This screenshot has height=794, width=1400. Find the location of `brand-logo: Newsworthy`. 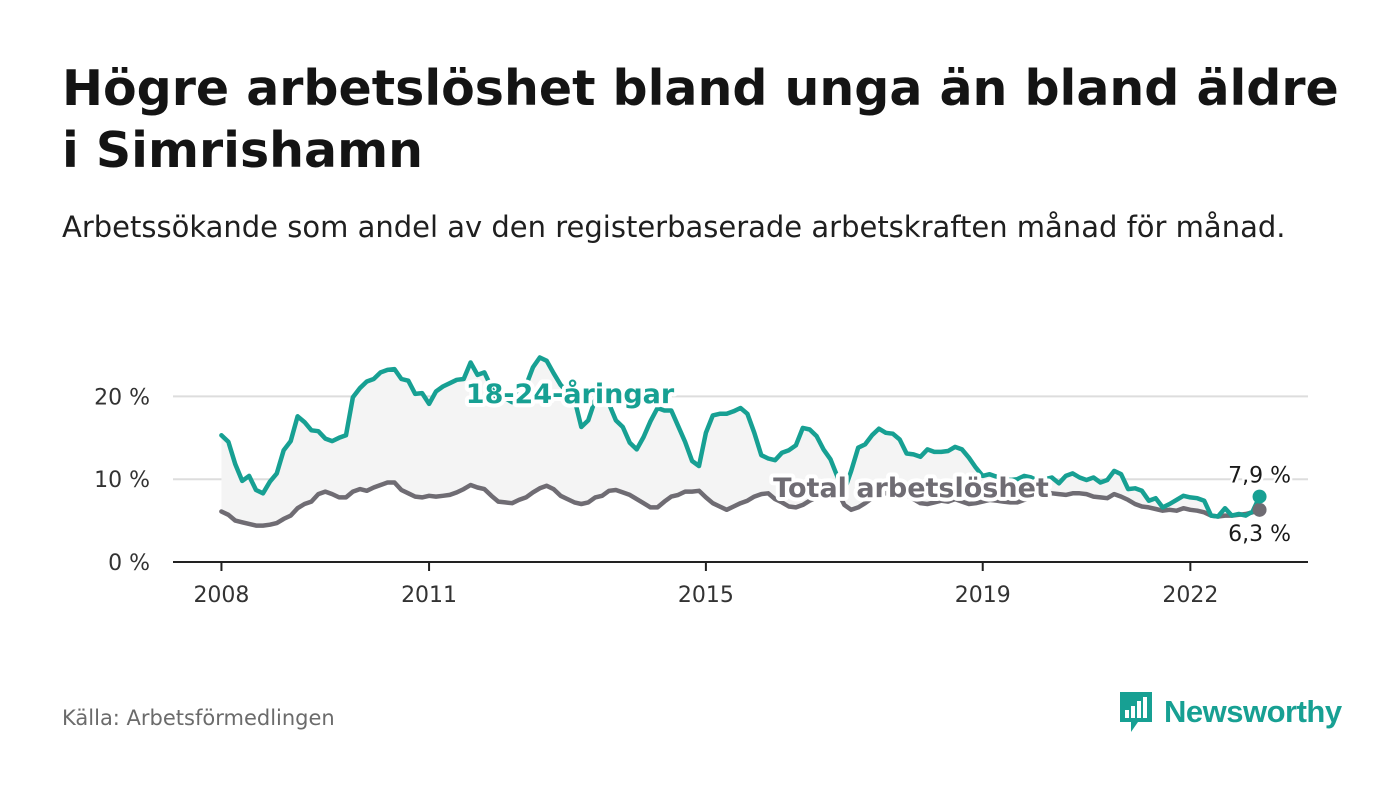

brand-logo: Newsworthy is located at coordinates (1230, 712).